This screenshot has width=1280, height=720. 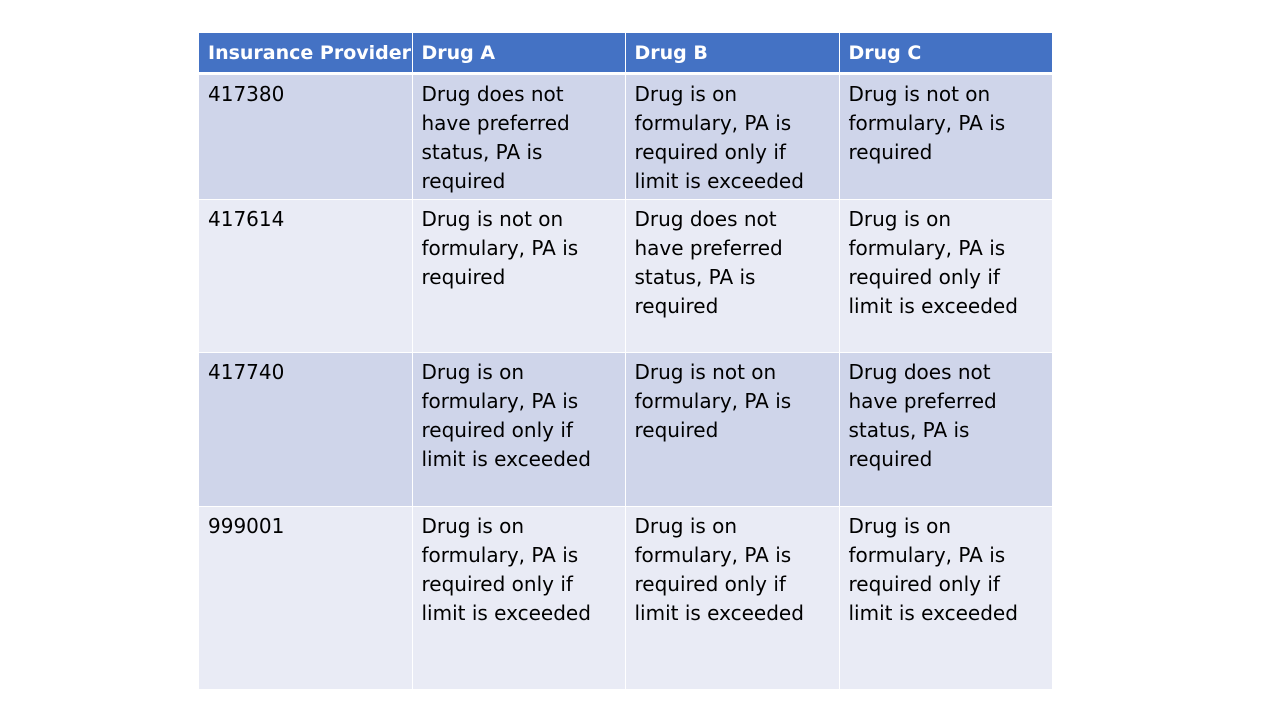 What do you see at coordinates (306, 54) in the screenshot?
I see `header-insurance-provider: Insurance Provider` at bounding box center [306, 54].